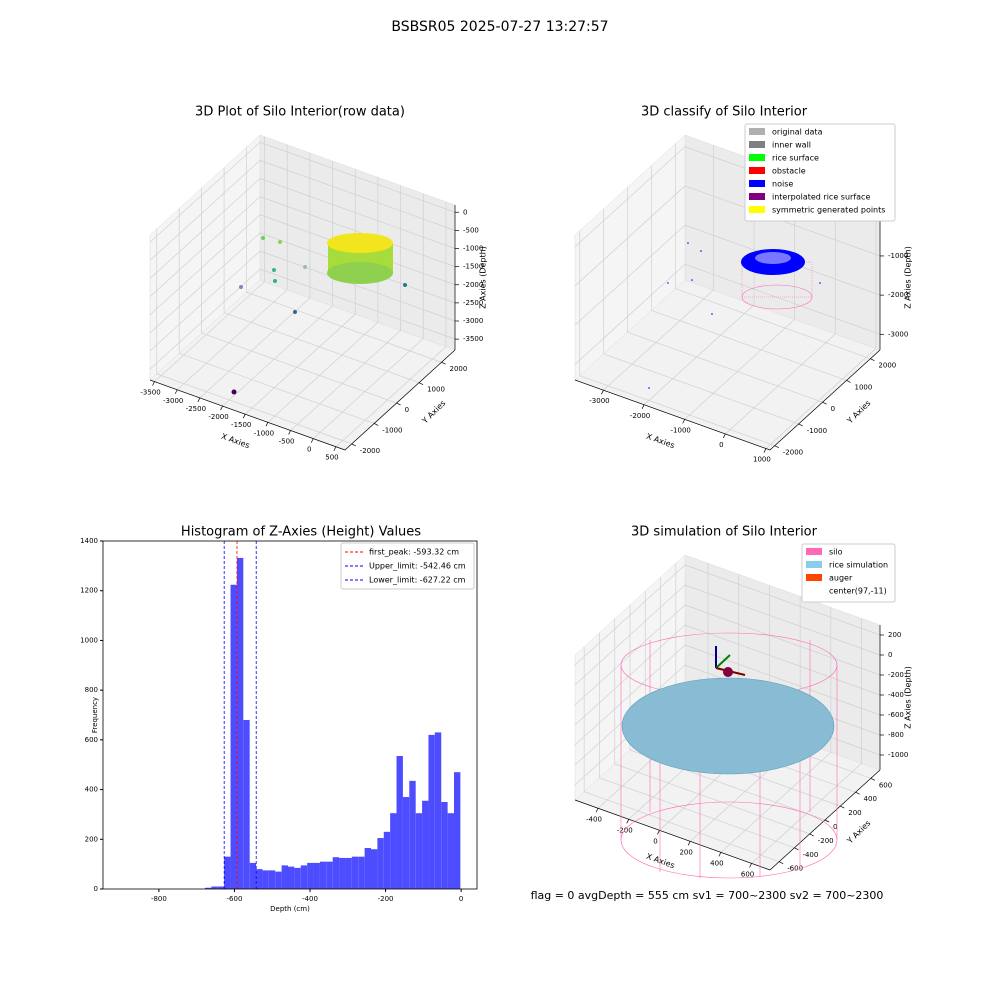 The height and width of the screenshot is (1000, 1000). I want to click on legend-label: first_peak: -593.32 cm, so click(414, 552).